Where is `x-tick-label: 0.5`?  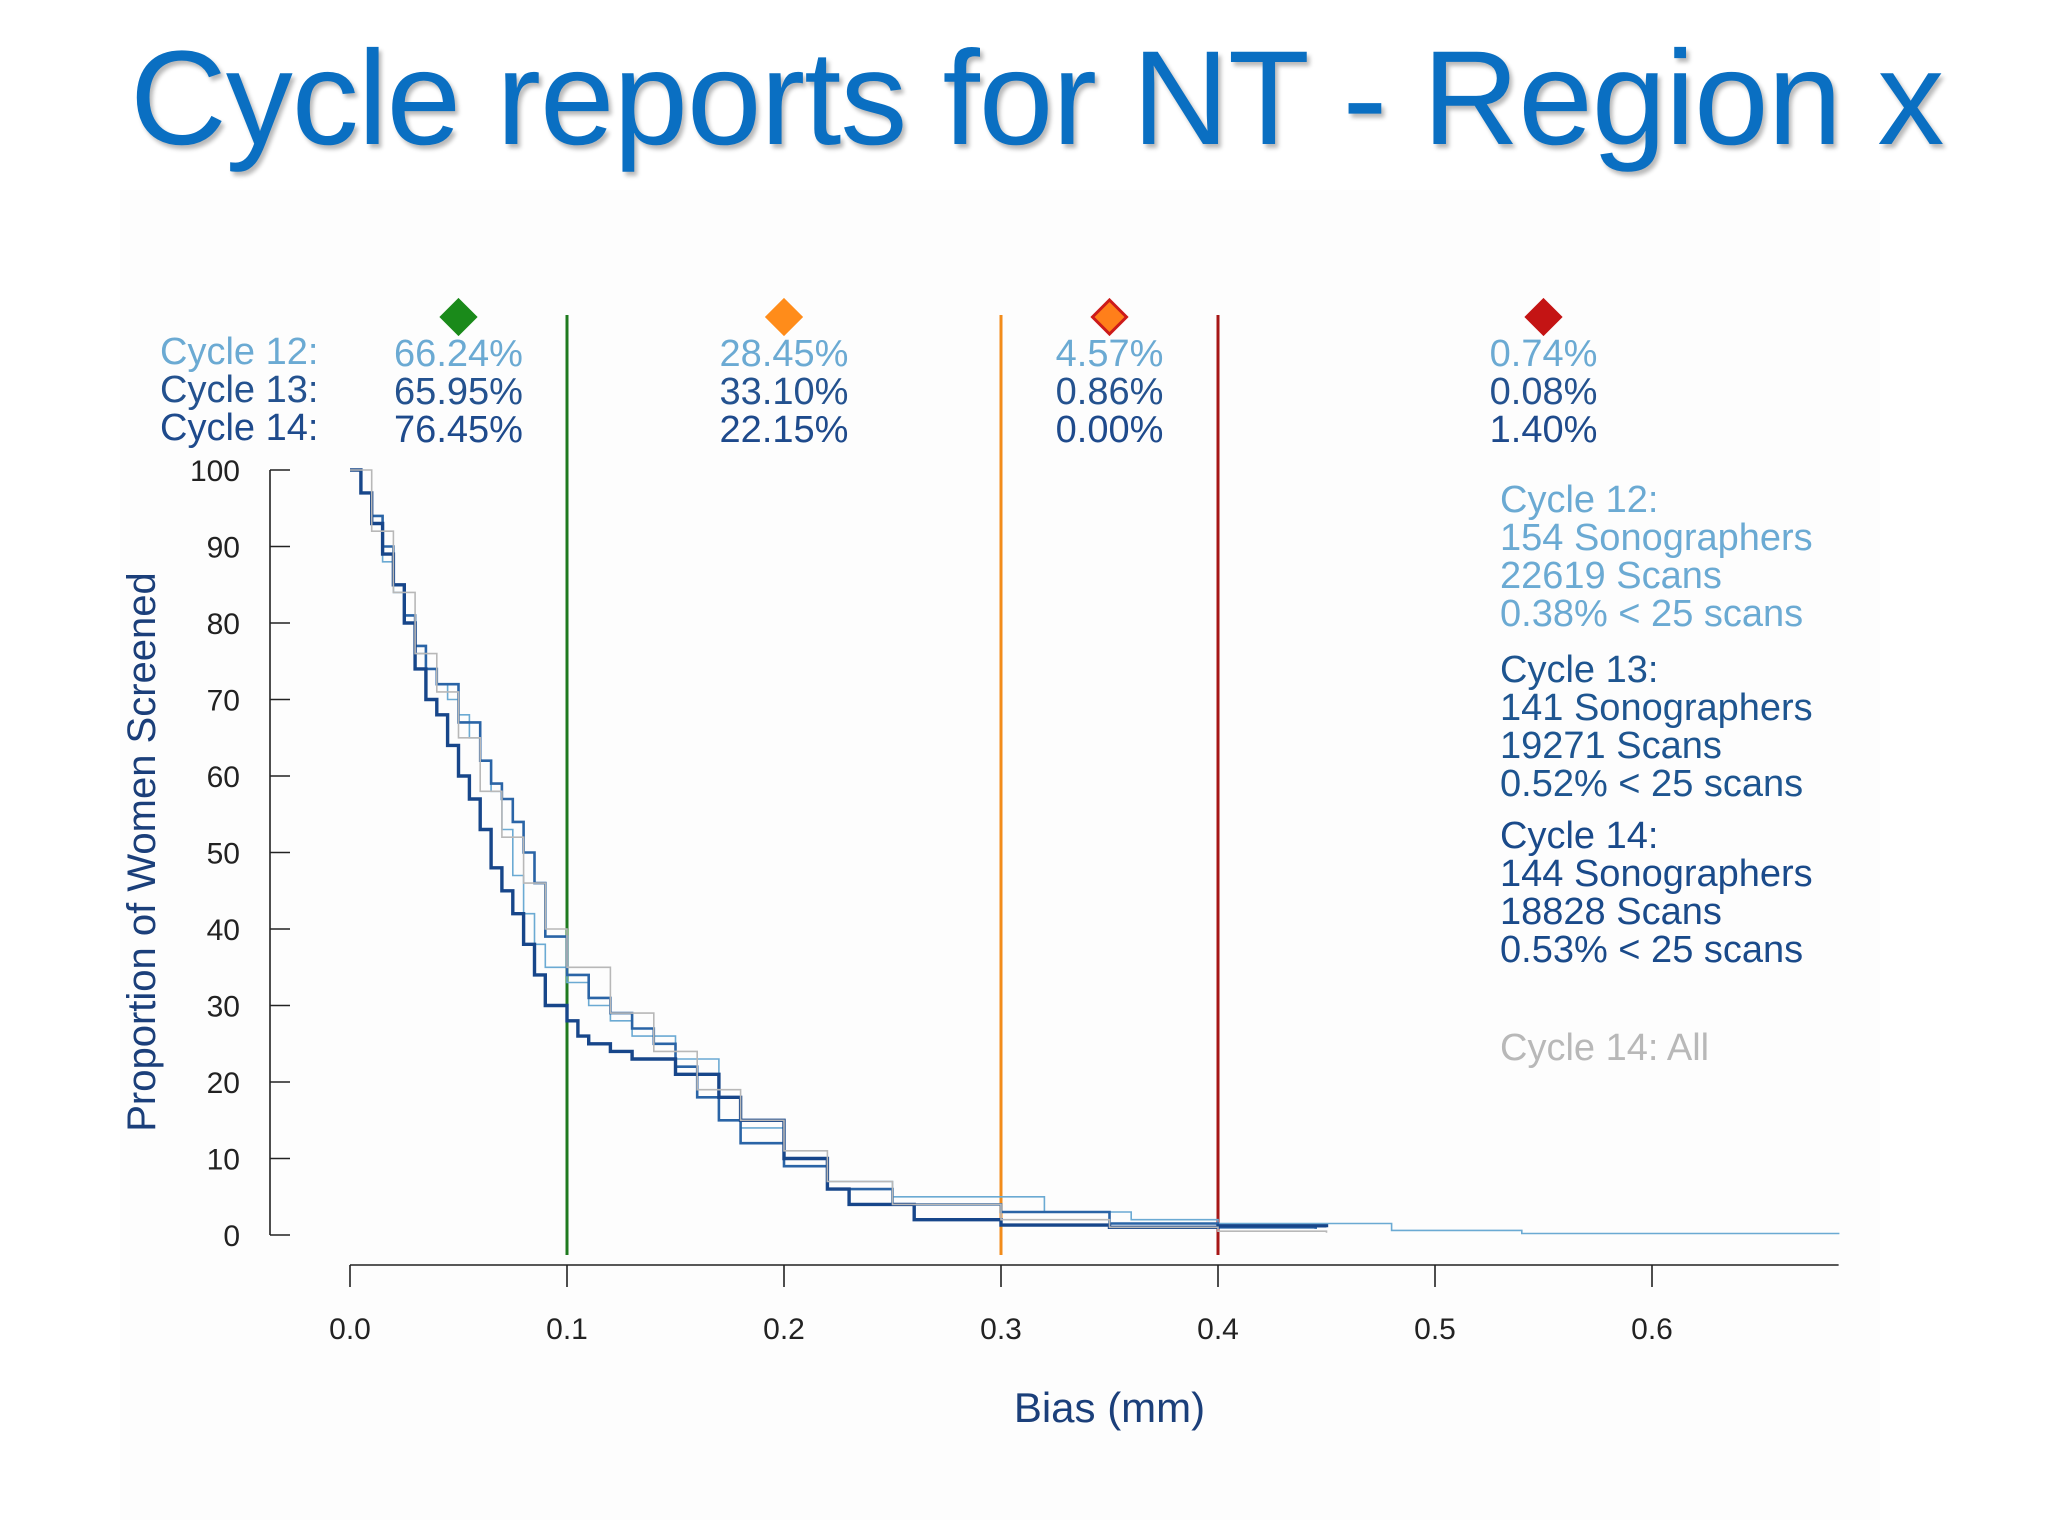
x-tick-label: 0.5 is located at coordinates (1435, 1329).